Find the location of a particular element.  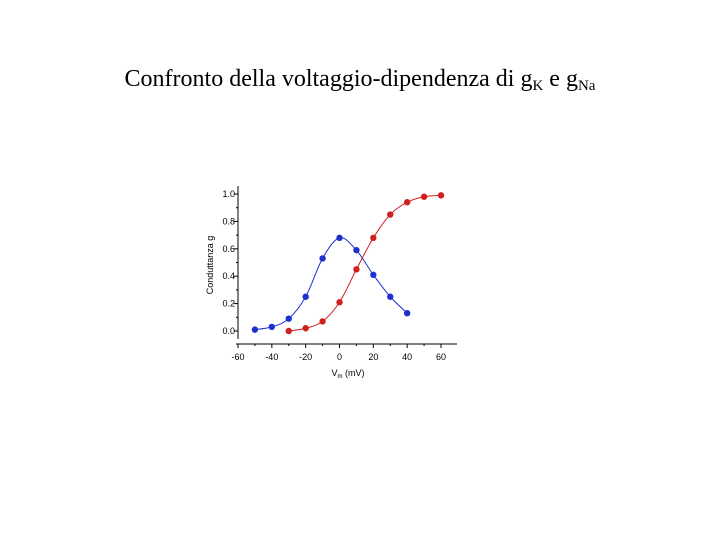

chart-series-layer is located at coordinates (348, 263).